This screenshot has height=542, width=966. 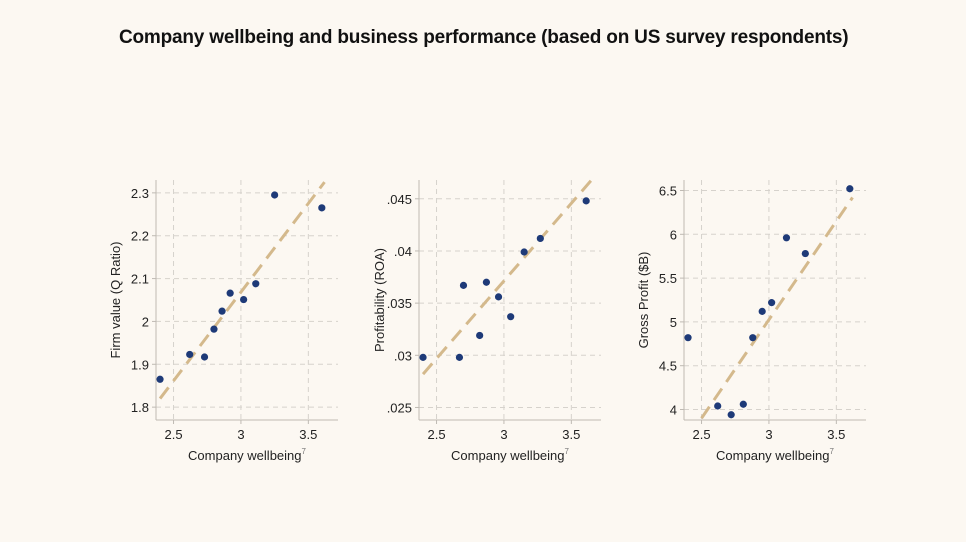 What do you see at coordinates (308, 434) in the screenshot?
I see `chart1-x-tick-label-2: 3.5` at bounding box center [308, 434].